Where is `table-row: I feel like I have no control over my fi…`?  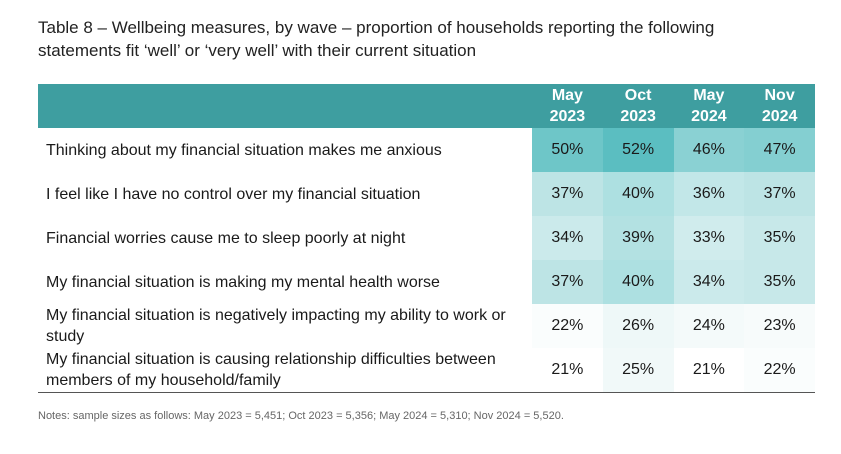 table-row: I feel like I have no control over my fi… is located at coordinates (426, 194).